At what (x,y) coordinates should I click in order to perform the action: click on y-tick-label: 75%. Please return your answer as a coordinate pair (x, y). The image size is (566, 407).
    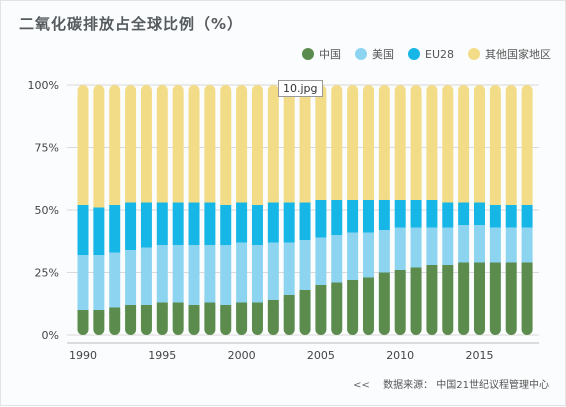
    Looking at the image, I should click on (47, 148).